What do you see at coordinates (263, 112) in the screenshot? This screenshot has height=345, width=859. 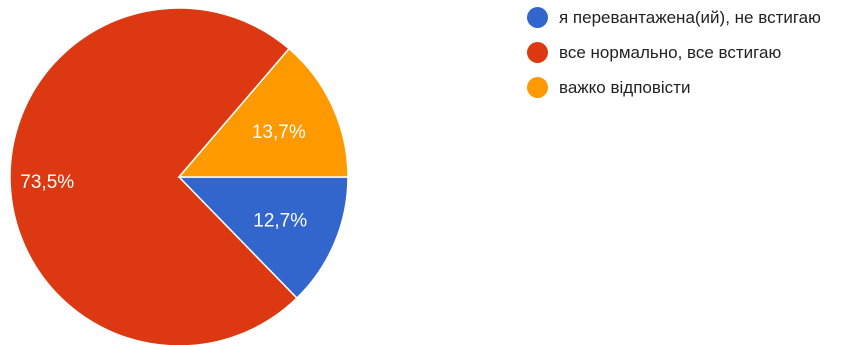 I see `pie-slice-hard-to-answer` at bounding box center [263, 112].